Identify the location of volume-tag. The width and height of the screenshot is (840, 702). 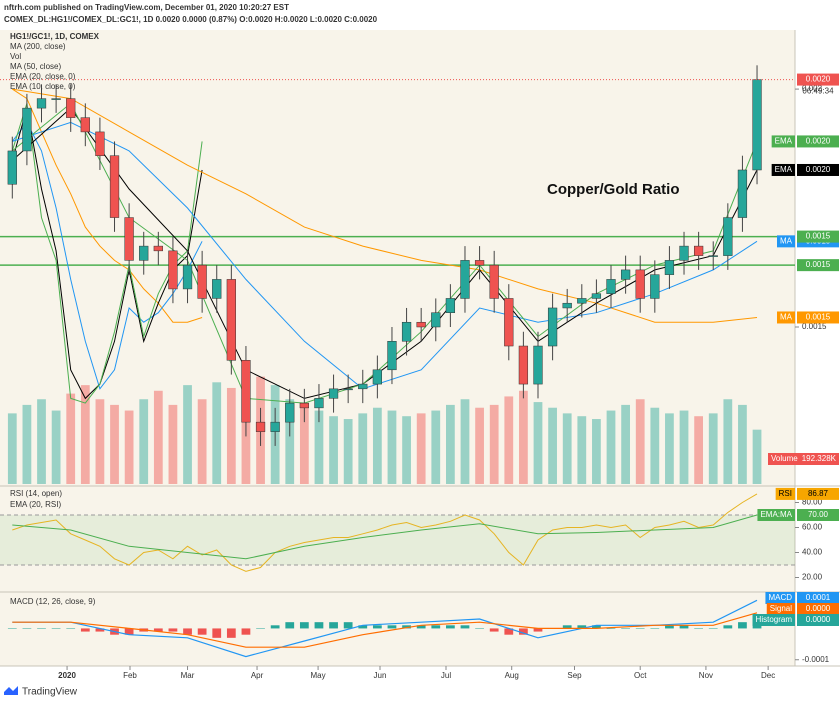
(803, 459).